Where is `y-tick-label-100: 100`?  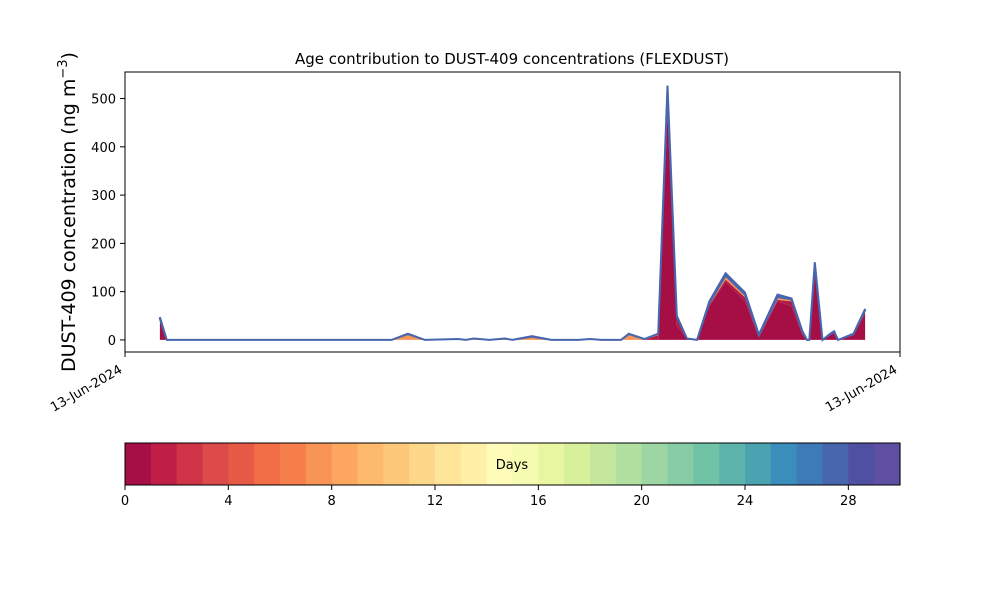
y-tick-label-100: 100 is located at coordinates (103, 293).